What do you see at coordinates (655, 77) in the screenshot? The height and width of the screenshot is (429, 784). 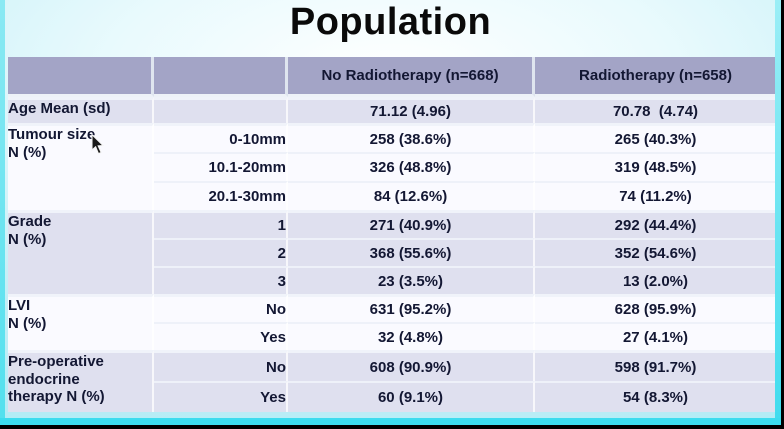 I see `header-cell-radiotherapy: Radiotherapy (n=658)` at bounding box center [655, 77].